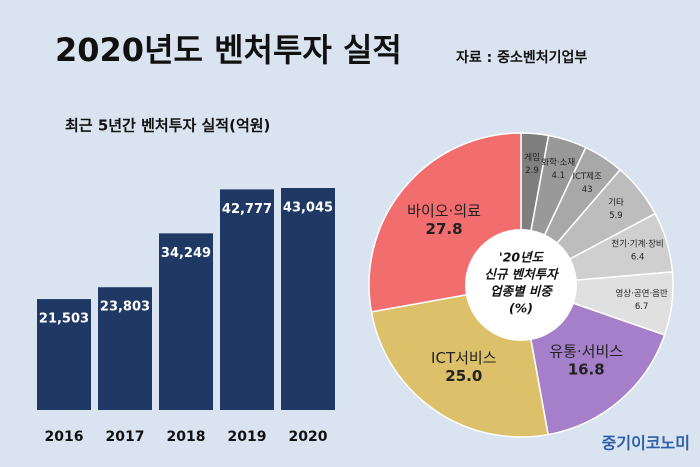 The image size is (700, 467). I want to click on center-text: '20년도, so click(522, 257).